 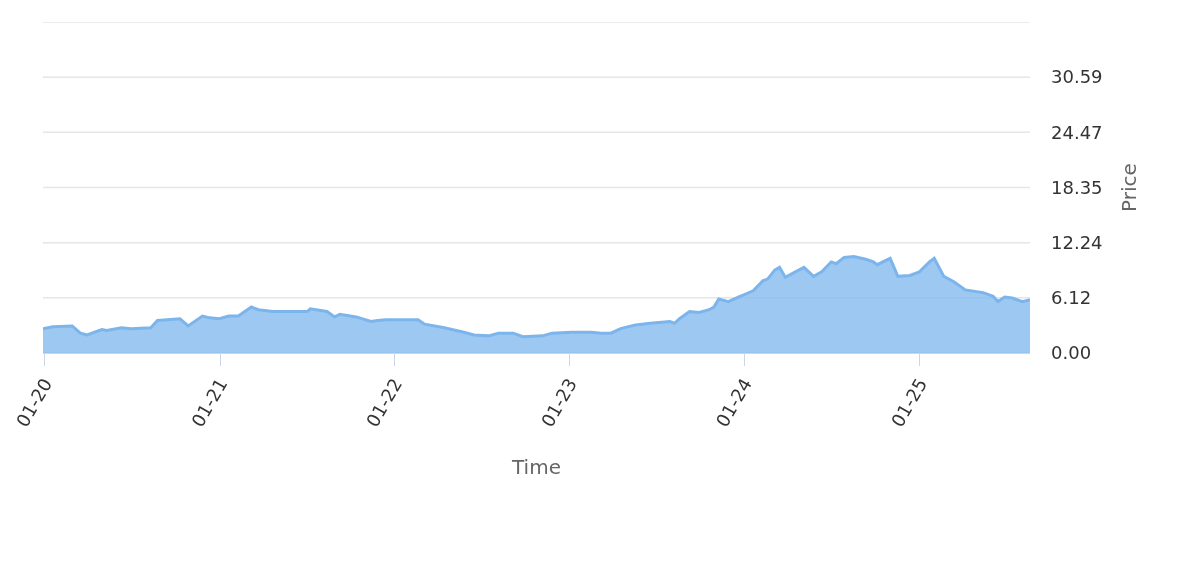 I want to click on y-tick-label: 30.59, so click(x=1077, y=77).